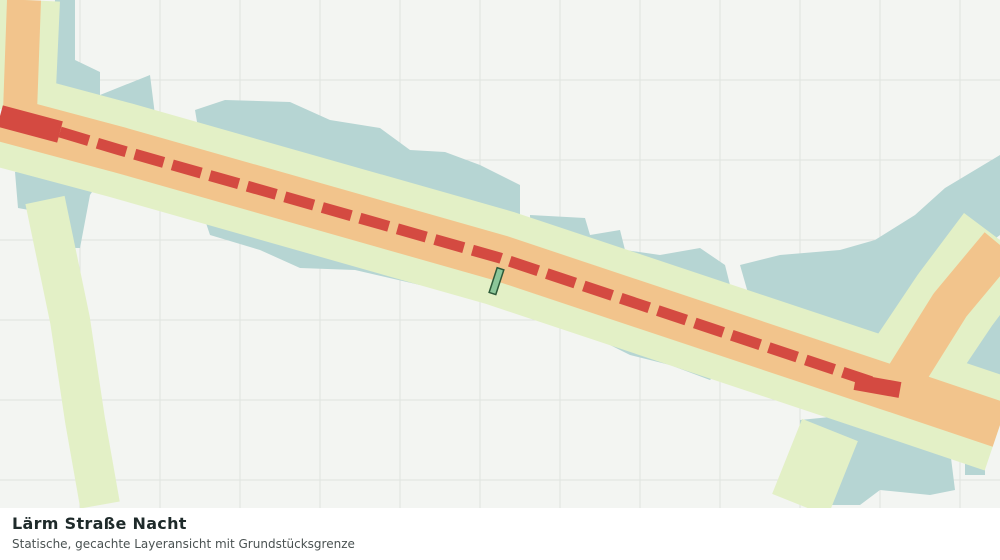 The height and width of the screenshot is (560, 1000). What do you see at coordinates (496, 281) in the screenshot?
I see `parcel-boundary` at bounding box center [496, 281].